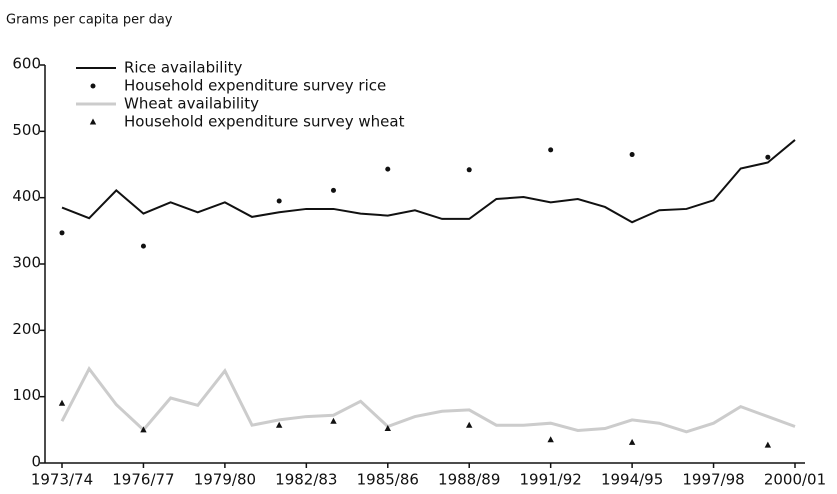  Describe the element at coordinates (795, 480) in the screenshot. I see `x-tick-label: 2000/01` at that location.